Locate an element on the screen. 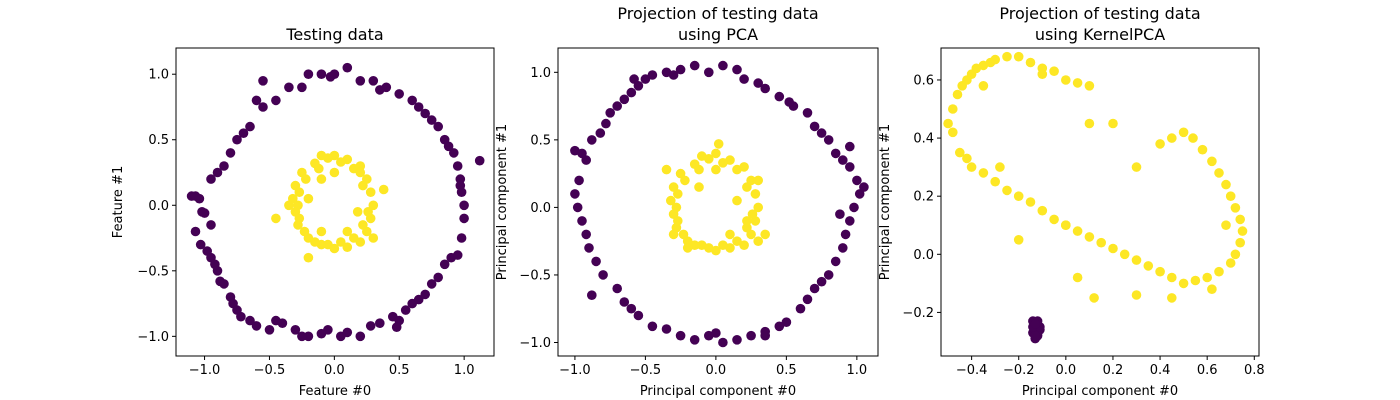  y-axis-label: Principal component #1 is located at coordinates (502, 202).